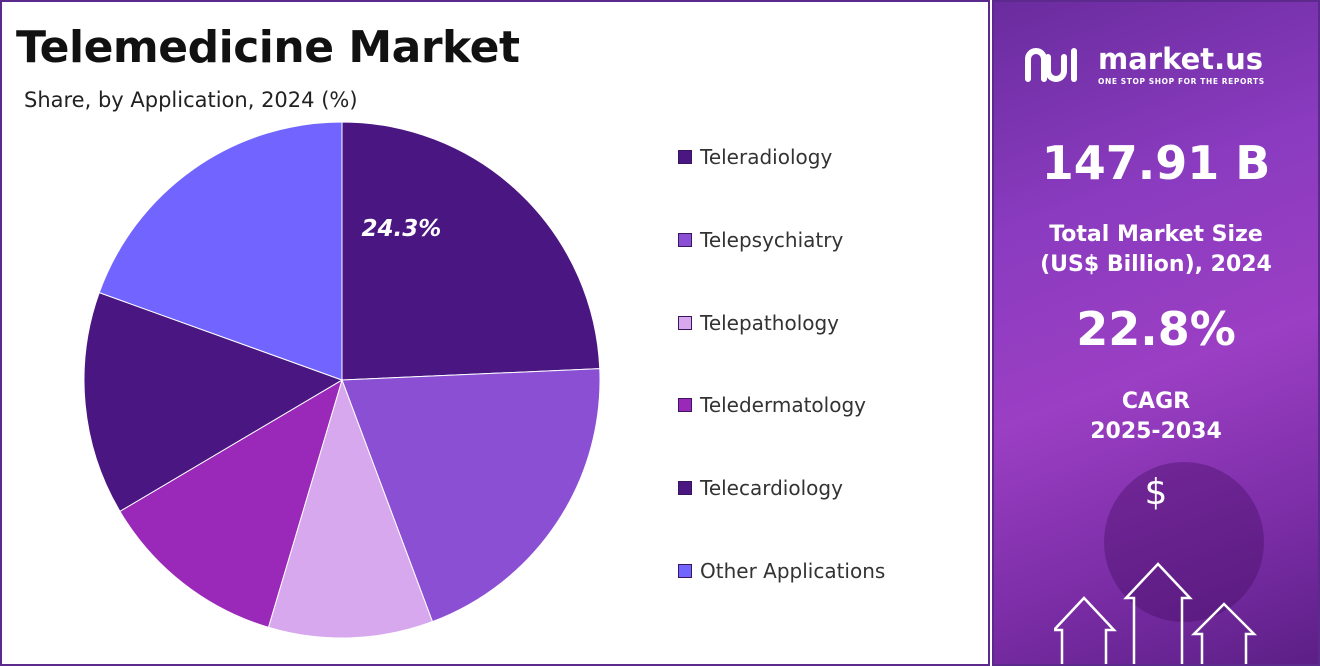  What do you see at coordinates (268, 47) in the screenshot?
I see `chart-title: Telemedicine Market` at bounding box center [268, 47].